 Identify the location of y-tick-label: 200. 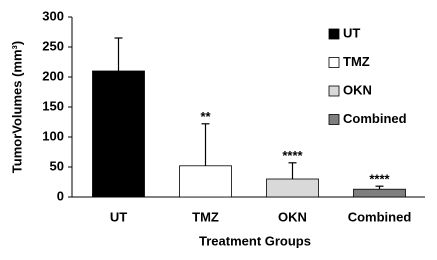
(53, 75).